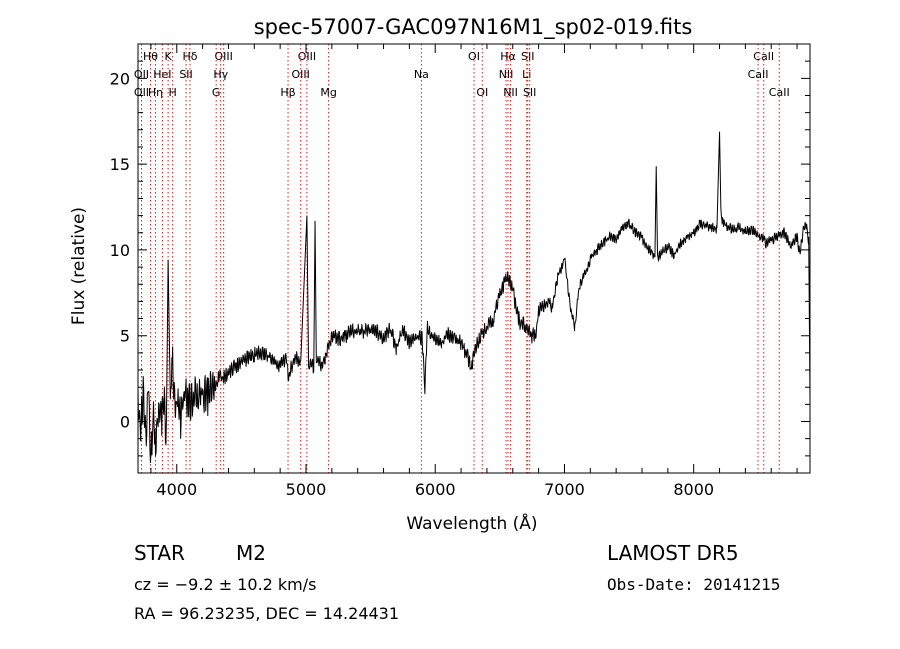 The width and height of the screenshot is (900, 649). What do you see at coordinates (159, 553) in the screenshot?
I see `object-class: STAR` at bounding box center [159, 553].